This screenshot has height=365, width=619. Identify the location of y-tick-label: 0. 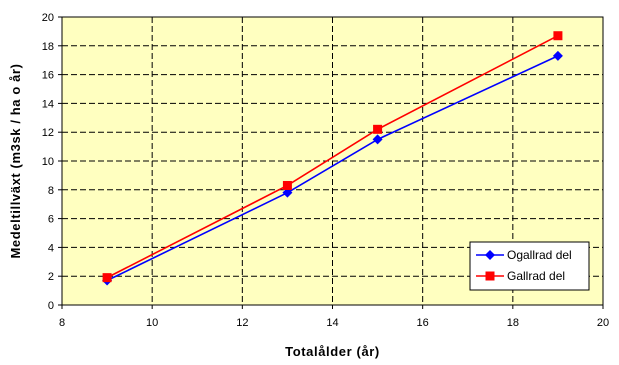
(51, 306).